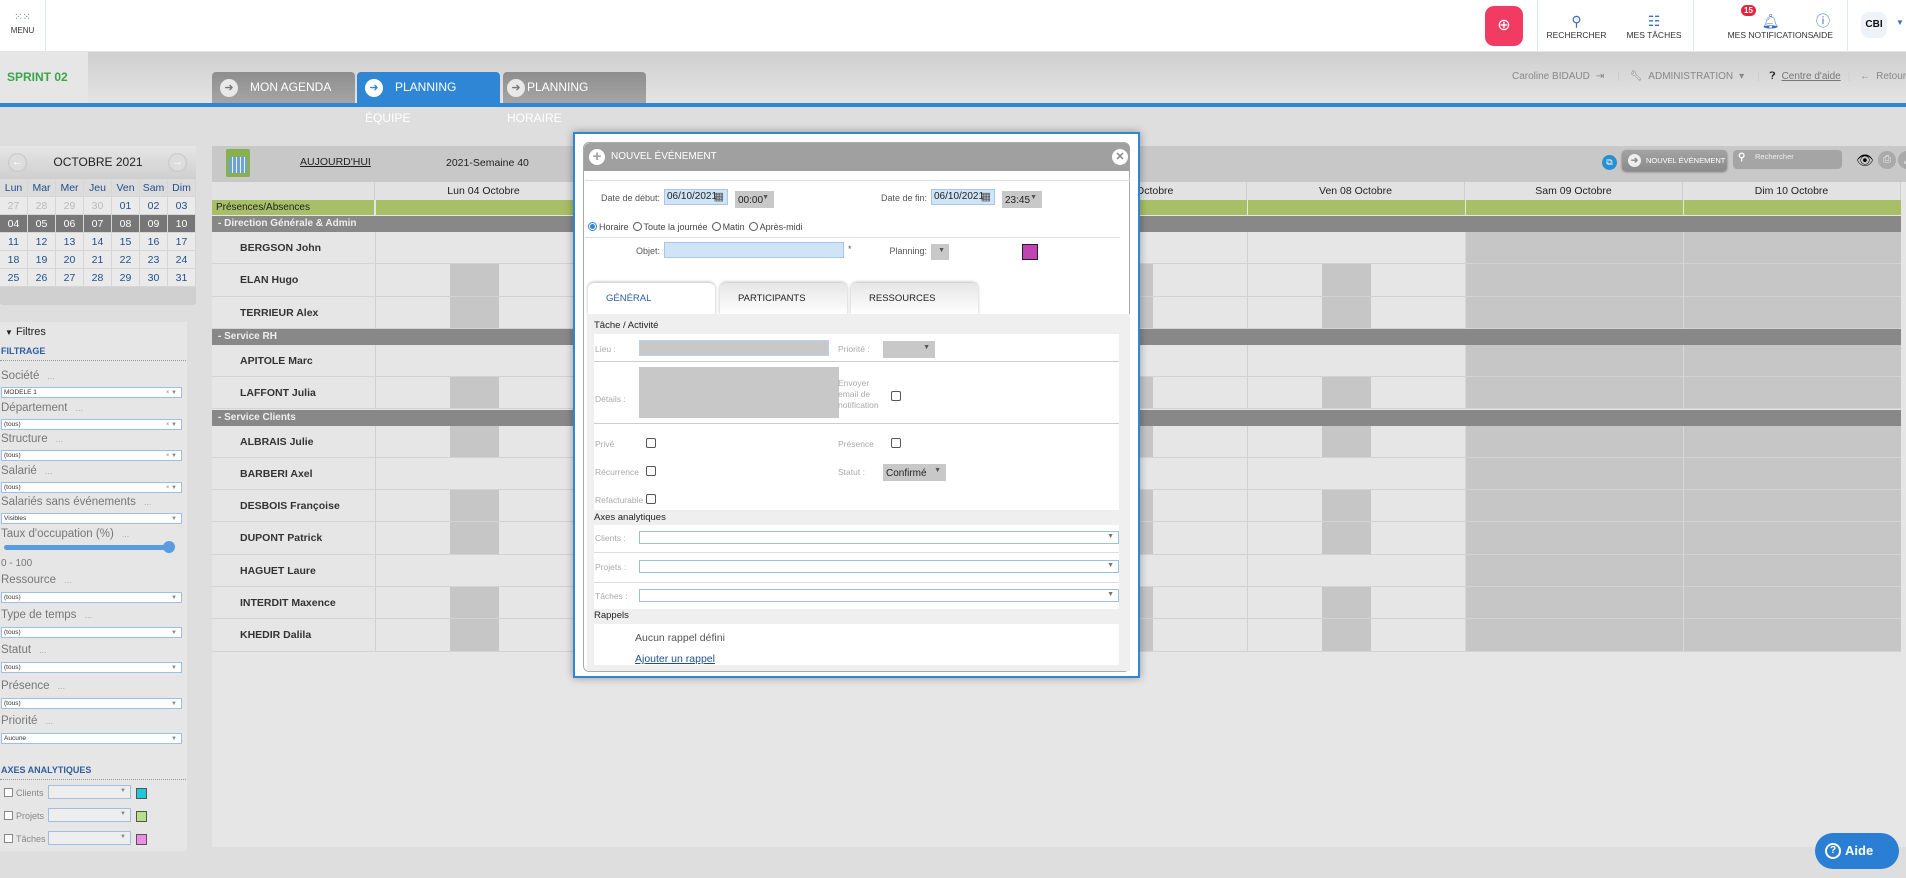 This screenshot has width=1906, height=878. I want to click on calendar-day: 26, so click(42, 278).